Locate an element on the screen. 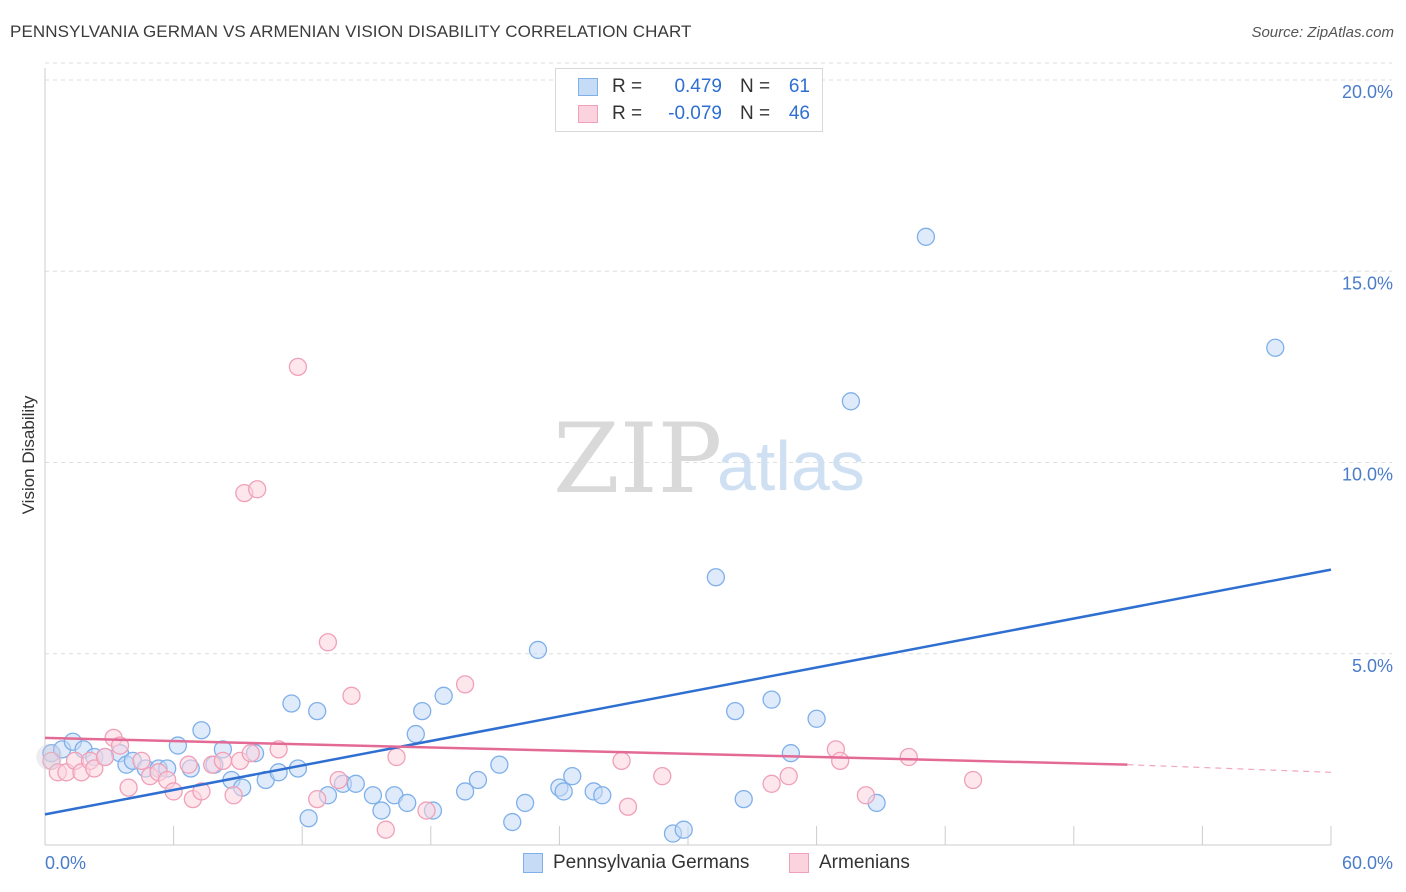  legend-row-armenians: R = -0.079 N = 46 is located at coordinates (694, 114).